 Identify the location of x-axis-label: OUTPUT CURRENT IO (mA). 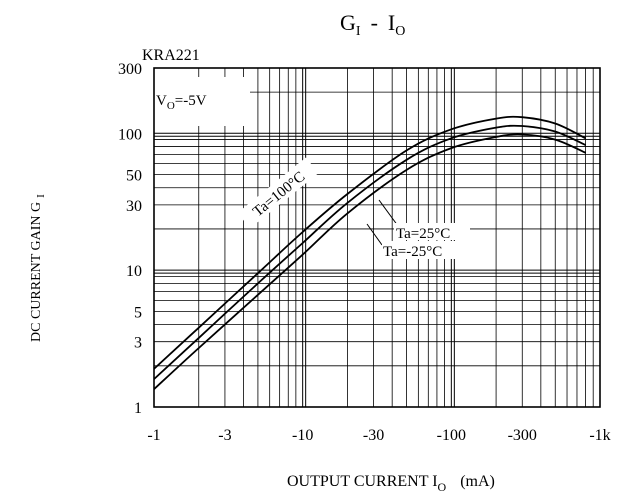
(391, 483).